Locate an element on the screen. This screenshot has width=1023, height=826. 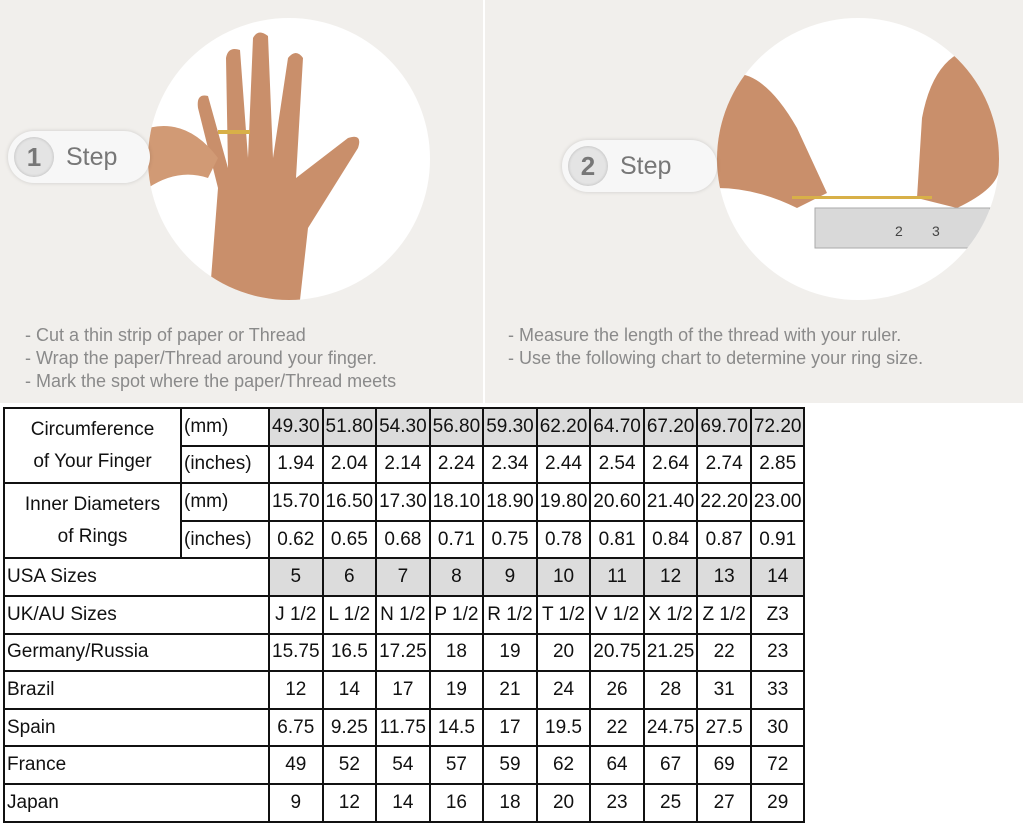
row-label: UK/AU Sizes is located at coordinates (136, 614).